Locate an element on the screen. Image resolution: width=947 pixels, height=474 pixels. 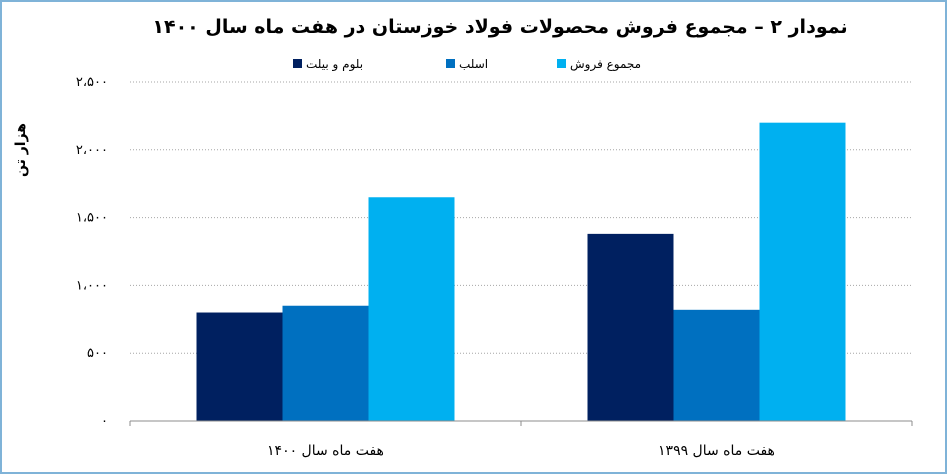
category-labels: هفت ماه سال ۱۳۹۹ هفت ماه سال ۱۴۰۰ is located at coordinates (521, 451).